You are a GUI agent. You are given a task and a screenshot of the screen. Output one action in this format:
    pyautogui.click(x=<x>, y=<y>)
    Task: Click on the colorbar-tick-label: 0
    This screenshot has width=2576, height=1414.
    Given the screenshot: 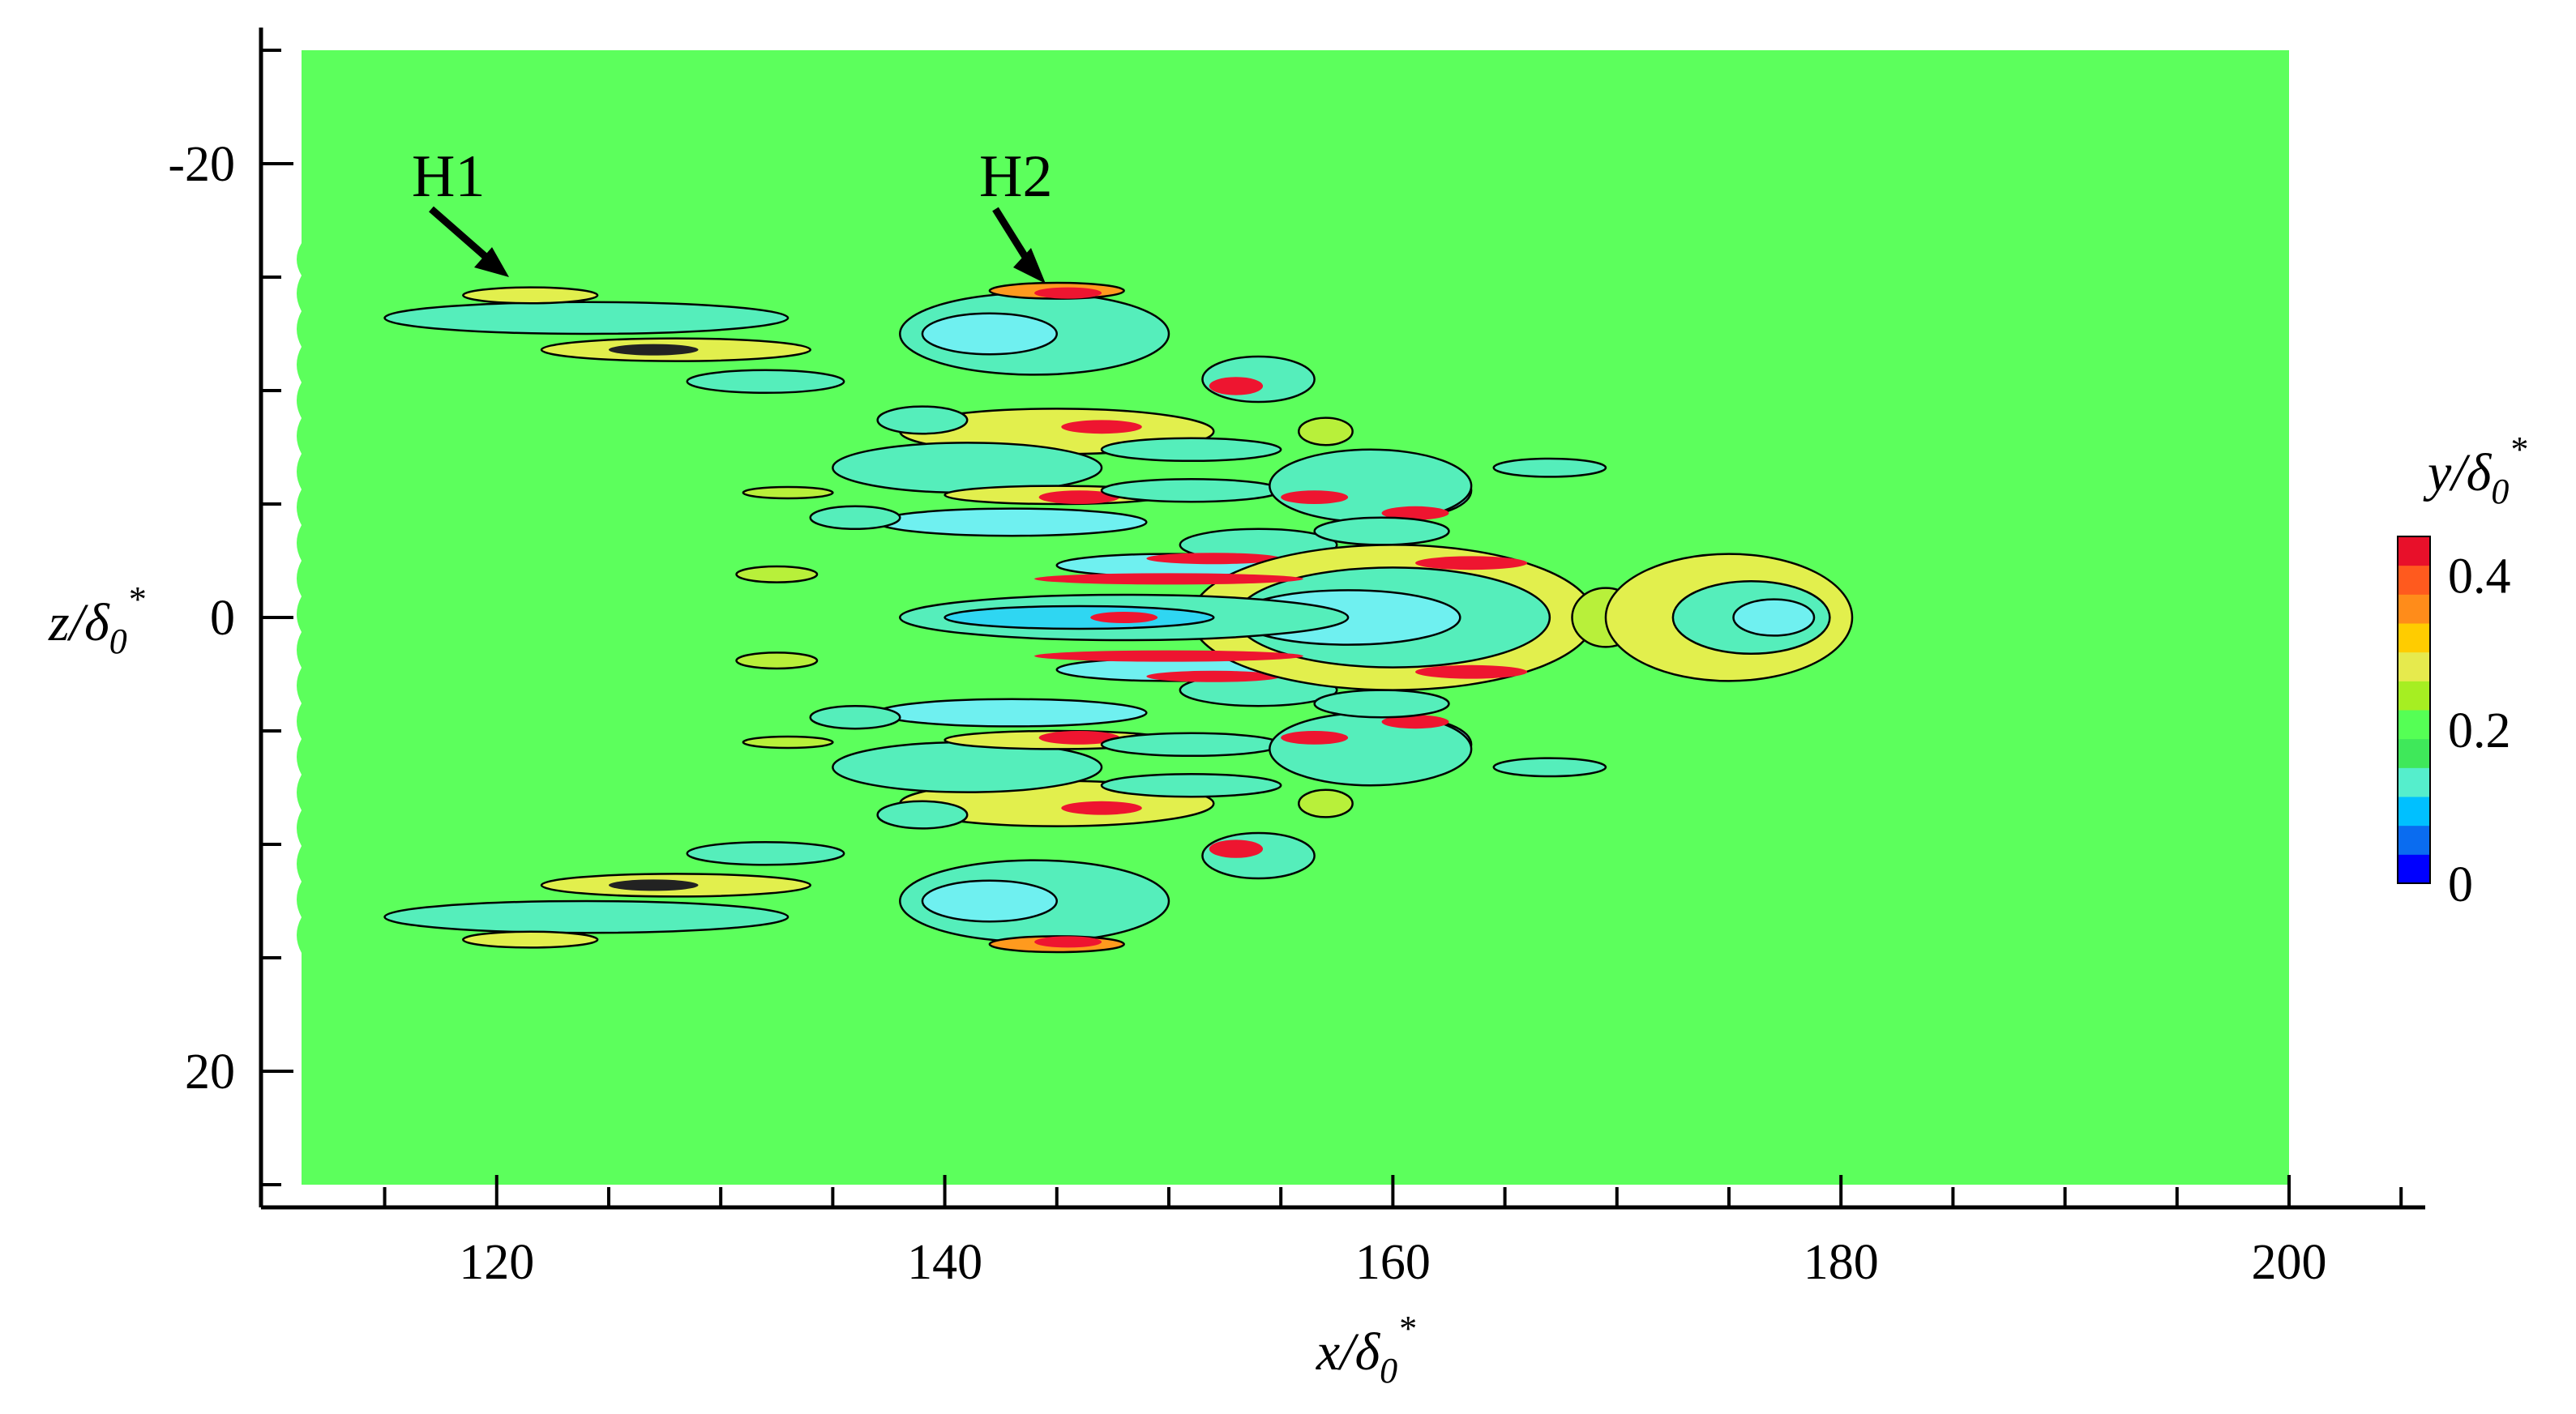 What is the action you would take?
    pyautogui.click(x=2460, y=884)
    